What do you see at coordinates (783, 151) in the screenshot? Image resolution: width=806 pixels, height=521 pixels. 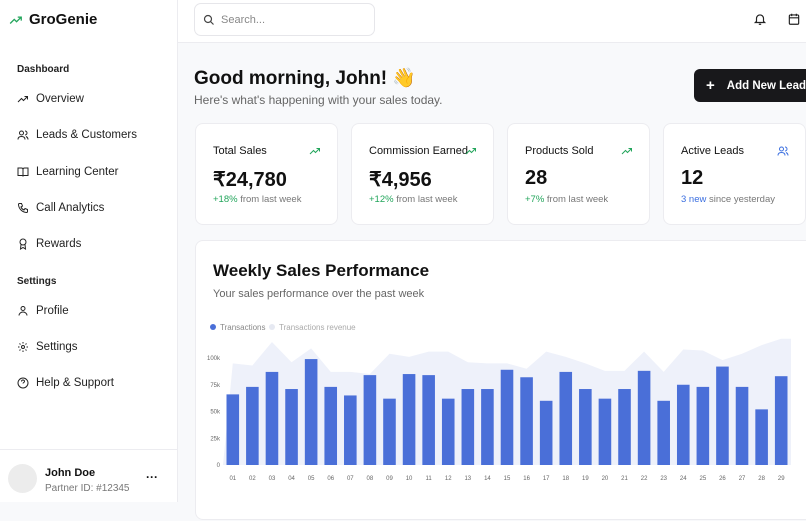 I see `users-icon` at bounding box center [783, 151].